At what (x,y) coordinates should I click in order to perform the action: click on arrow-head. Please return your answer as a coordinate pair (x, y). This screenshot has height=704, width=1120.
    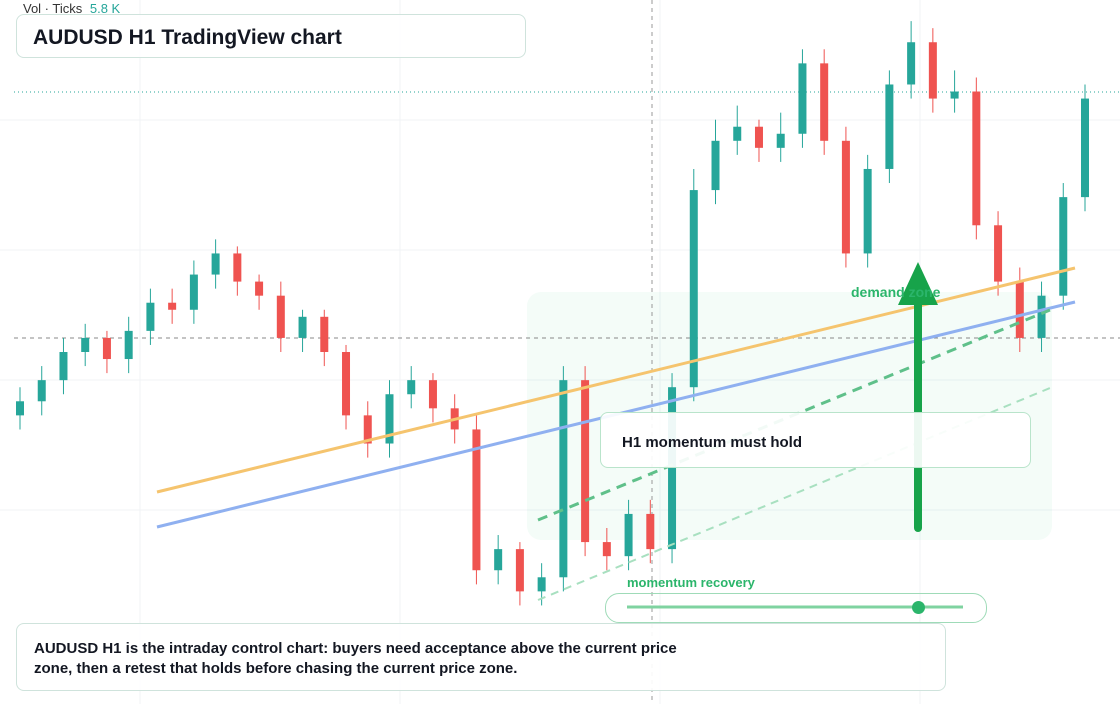
    Looking at the image, I should click on (918, 283).